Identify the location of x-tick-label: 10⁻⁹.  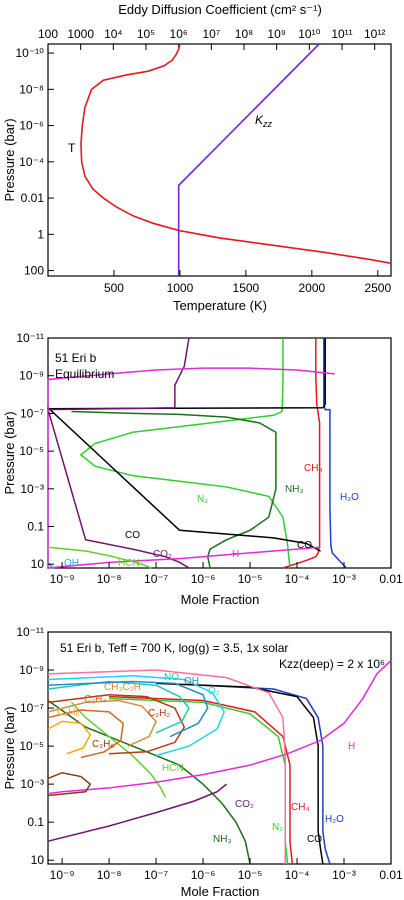
(62, 579).